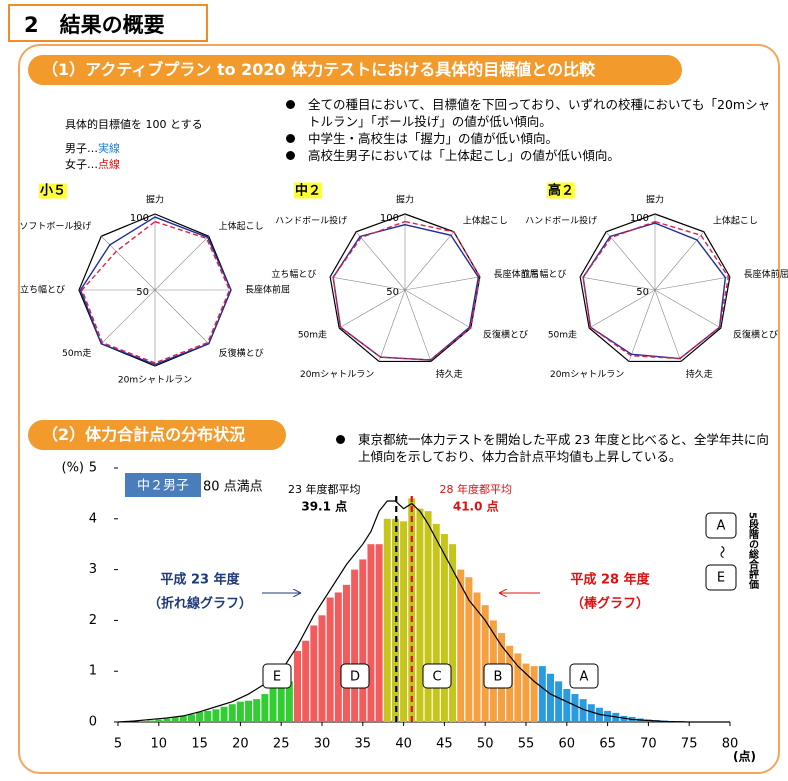 The height and width of the screenshot is (781, 788). Describe the element at coordinates (766, 274) in the screenshot. I see `axis-label: 長座体前屈` at that location.